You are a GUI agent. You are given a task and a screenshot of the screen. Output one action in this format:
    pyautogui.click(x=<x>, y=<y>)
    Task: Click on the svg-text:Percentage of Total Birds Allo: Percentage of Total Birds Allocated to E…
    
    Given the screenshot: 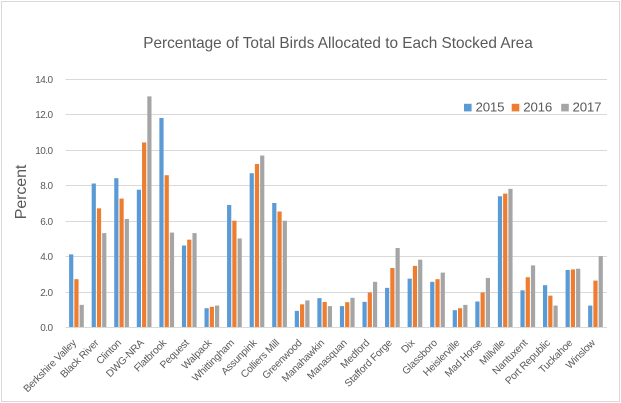 What is the action you would take?
    pyautogui.click(x=338, y=43)
    